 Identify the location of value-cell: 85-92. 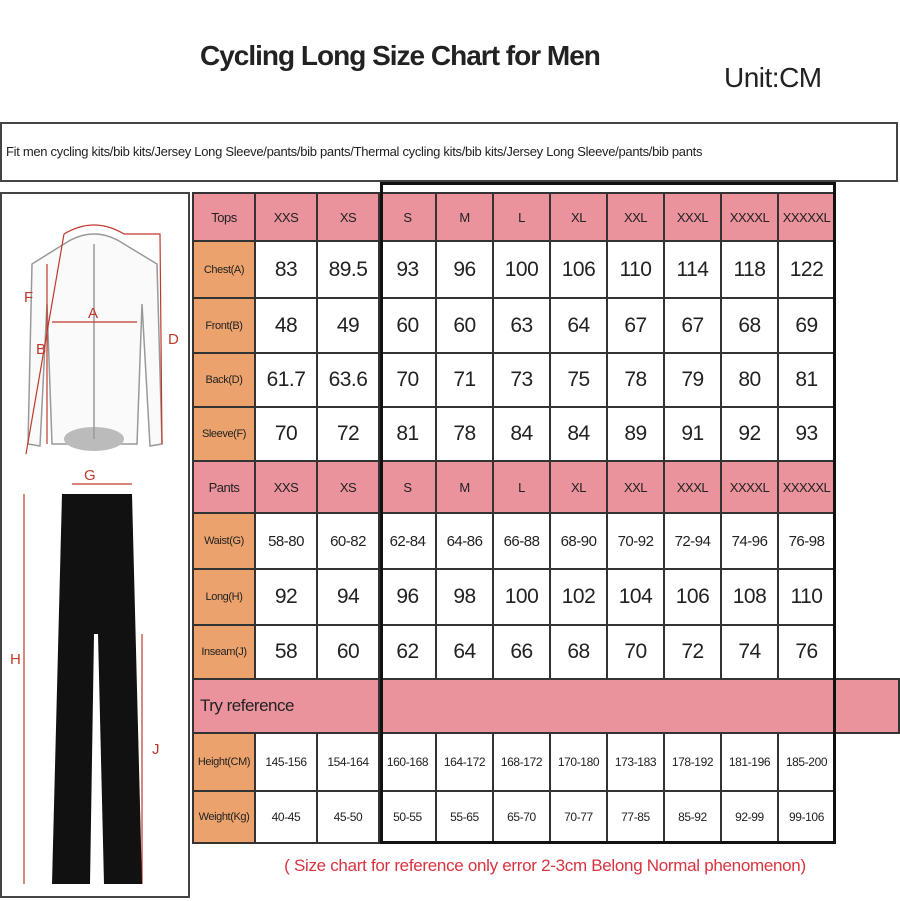
(692, 817).